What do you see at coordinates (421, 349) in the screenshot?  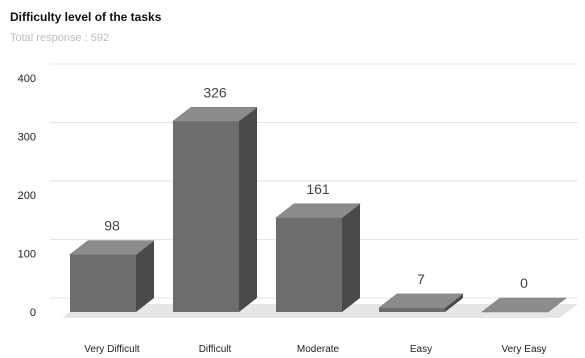 I see `category-label: Easy` at bounding box center [421, 349].